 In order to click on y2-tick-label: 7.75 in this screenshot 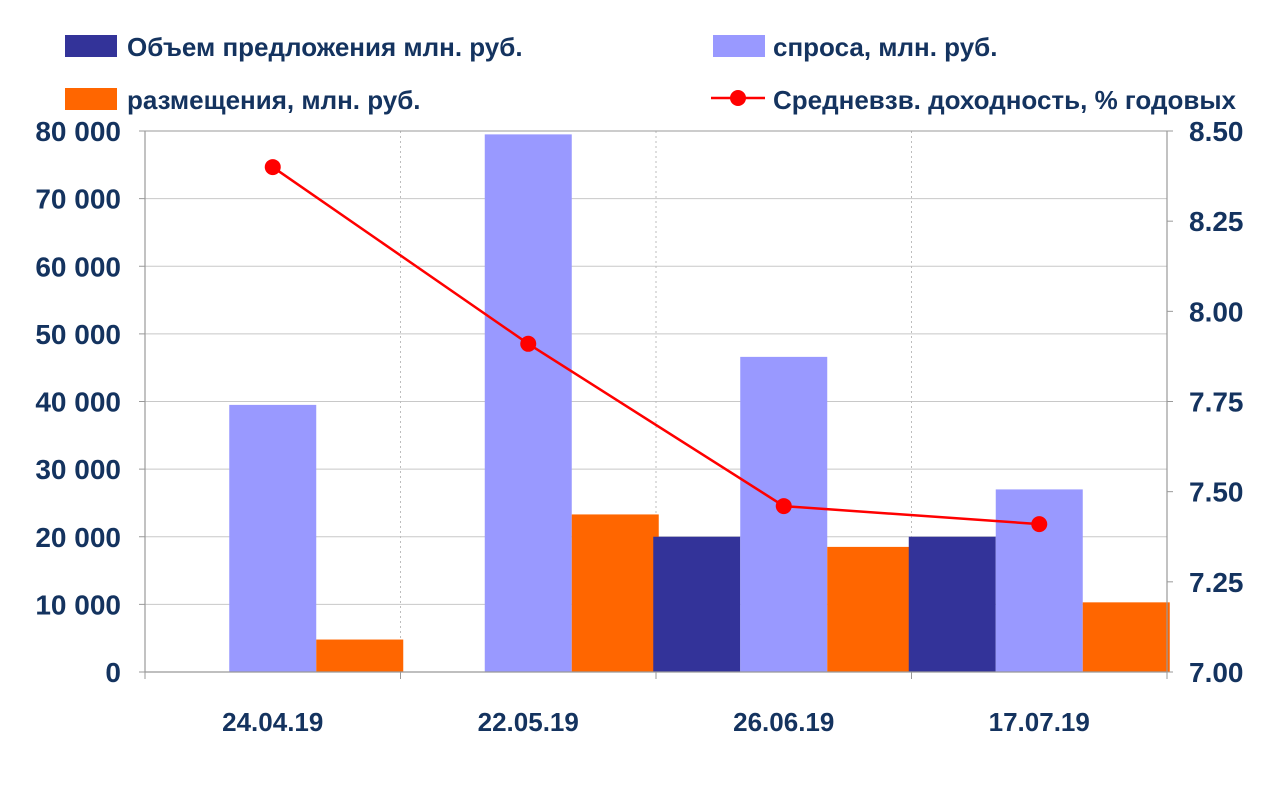, I will do `click(1216, 402)`.